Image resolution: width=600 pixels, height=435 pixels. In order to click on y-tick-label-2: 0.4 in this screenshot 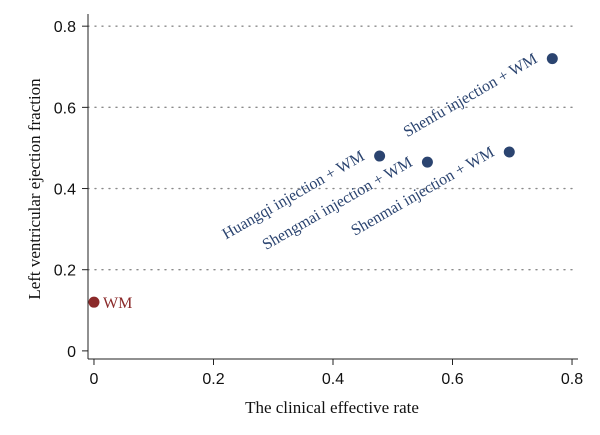, I will do `click(65, 190)`.